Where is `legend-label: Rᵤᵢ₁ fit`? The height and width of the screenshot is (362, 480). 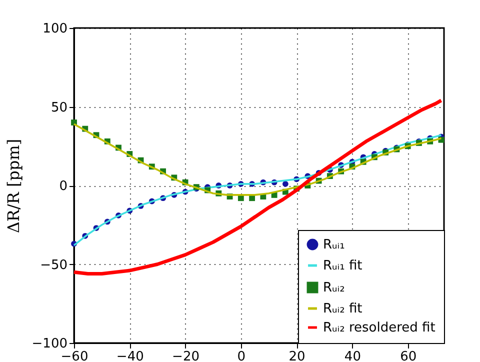 legend-label: Rᵤᵢ₁ fit is located at coordinates (342, 266).